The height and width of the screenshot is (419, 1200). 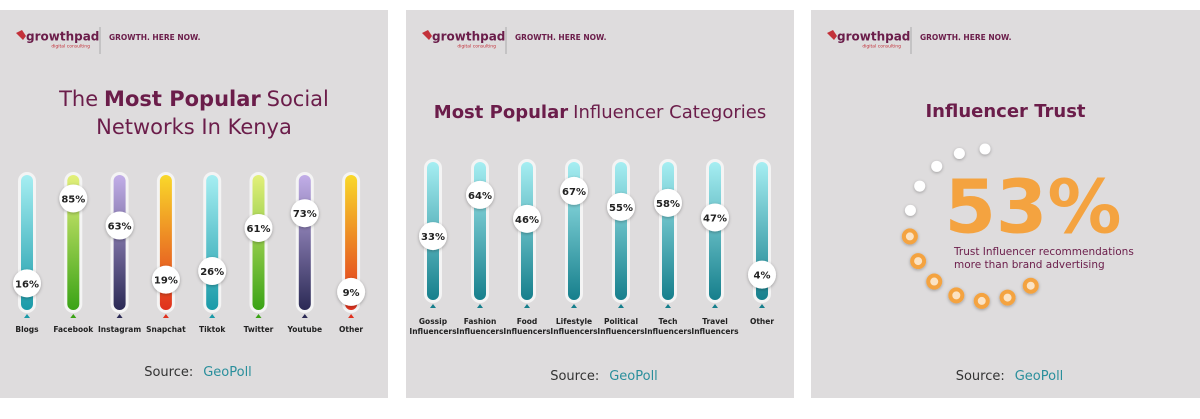 I want to click on x-tick-label: Lifestyle Influencers, so click(x=574, y=326).